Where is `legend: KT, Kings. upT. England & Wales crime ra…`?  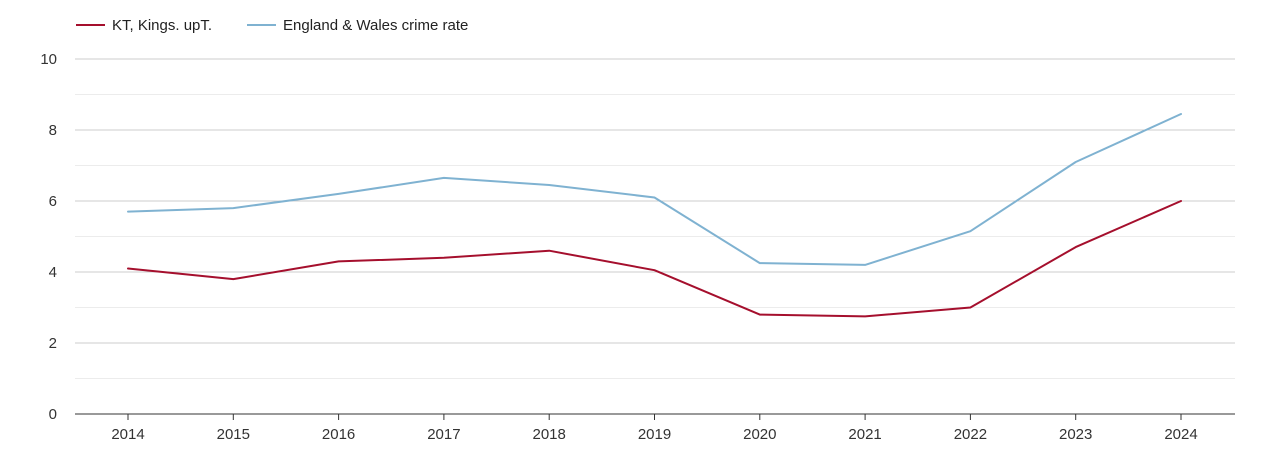
legend: KT, Kings. upT. England & Wales crime ra… is located at coordinates (272, 25).